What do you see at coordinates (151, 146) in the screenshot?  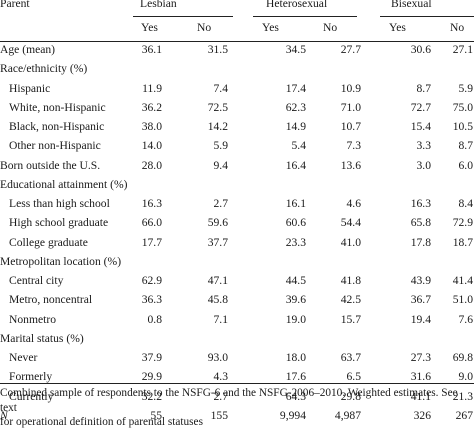 I see `cell-lesbian-yes: 14.0` at bounding box center [151, 146].